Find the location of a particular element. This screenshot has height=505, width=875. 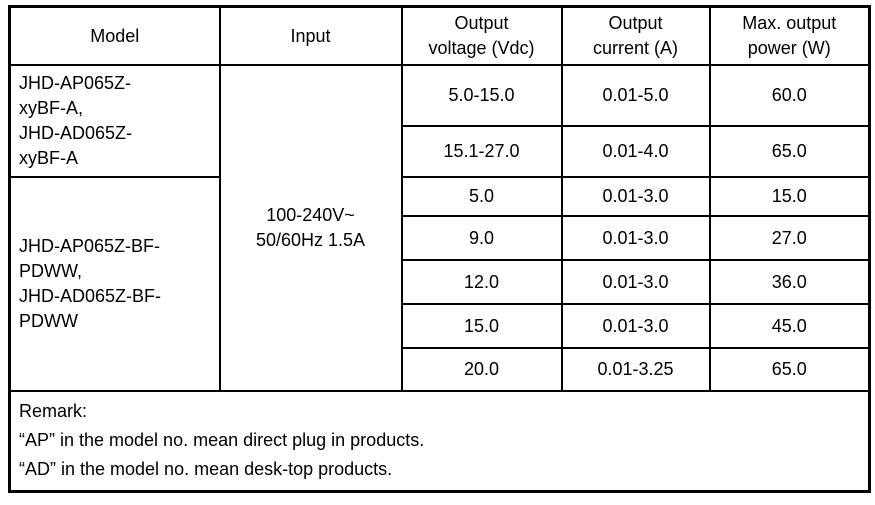

col-header-input: Input is located at coordinates (310, 35).